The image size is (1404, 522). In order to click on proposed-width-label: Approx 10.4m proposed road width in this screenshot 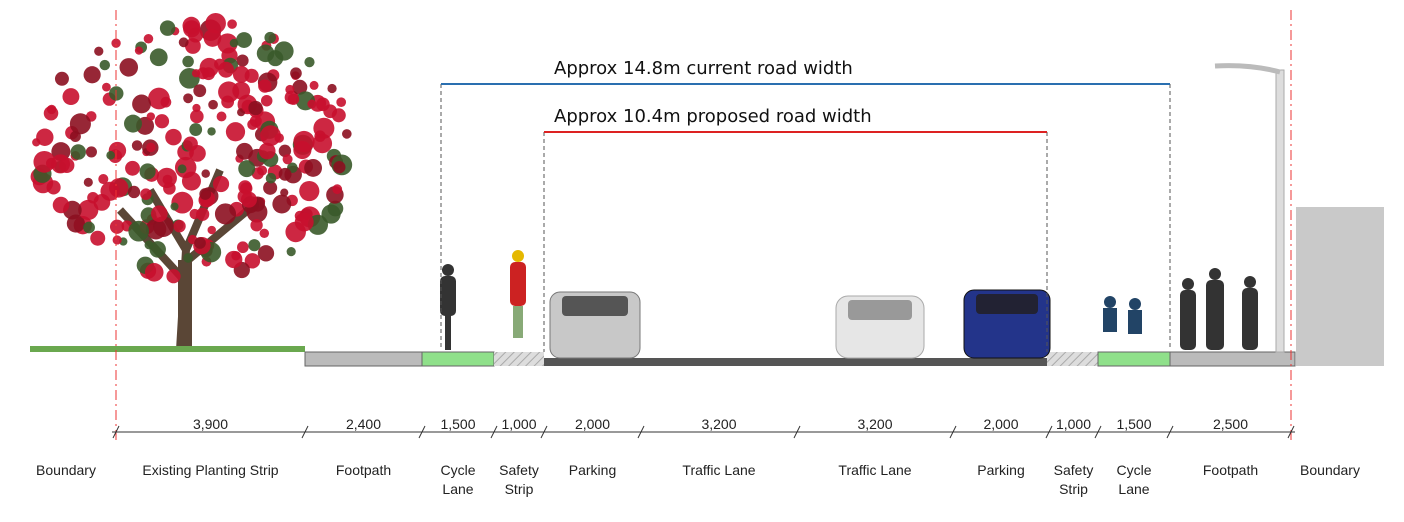, I will do `click(713, 116)`.